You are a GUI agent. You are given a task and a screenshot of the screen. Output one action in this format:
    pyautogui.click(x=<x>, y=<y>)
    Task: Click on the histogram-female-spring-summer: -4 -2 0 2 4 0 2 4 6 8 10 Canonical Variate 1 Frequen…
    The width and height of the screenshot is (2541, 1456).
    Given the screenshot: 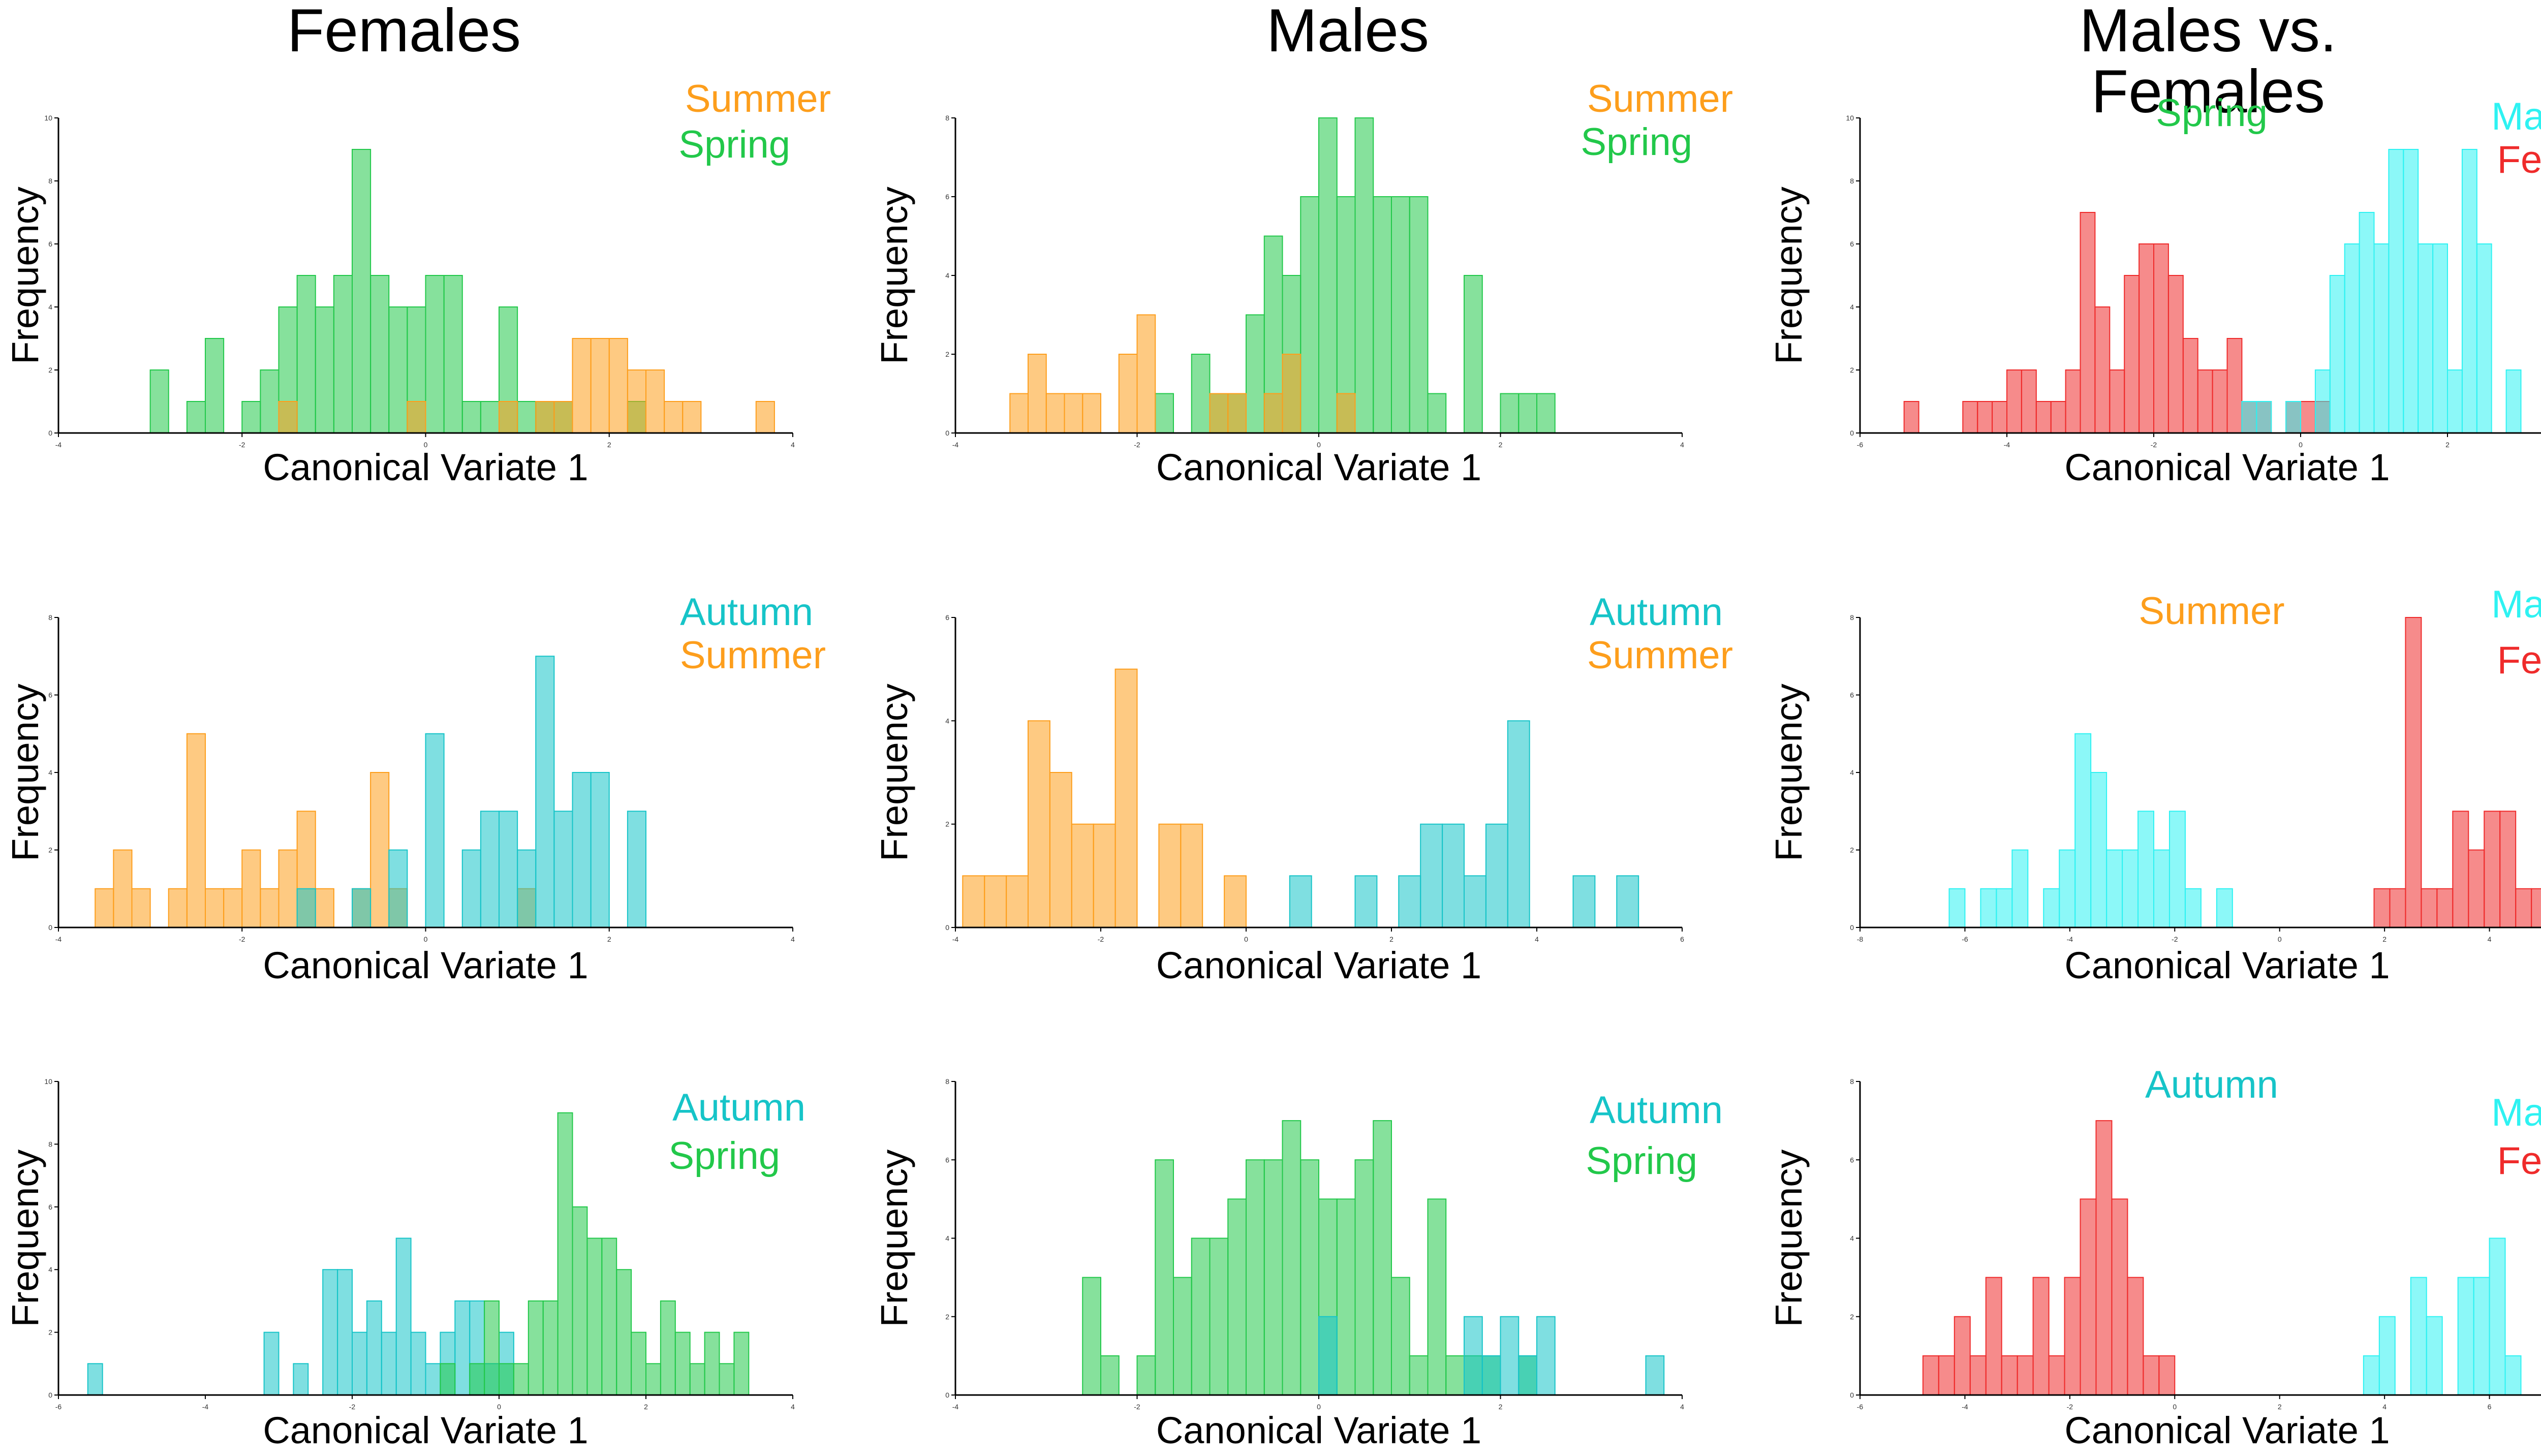 What is the action you would take?
    pyautogui.click(x=417, y=282)
    